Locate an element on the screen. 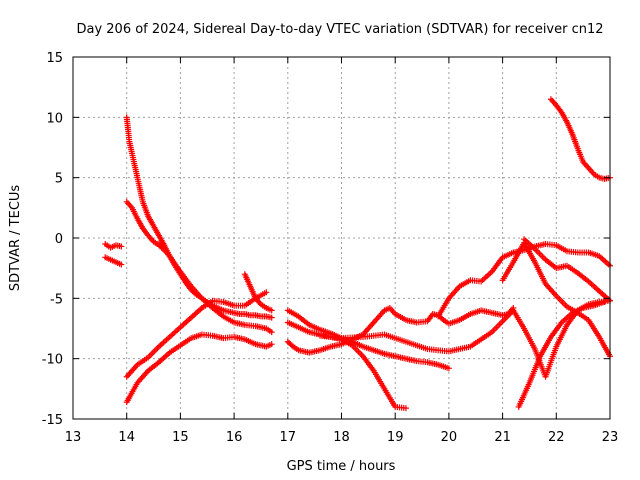 The width and height of the screenshot is (640, 480). x-tick-label: 22 is located at coordinates (556, 437).